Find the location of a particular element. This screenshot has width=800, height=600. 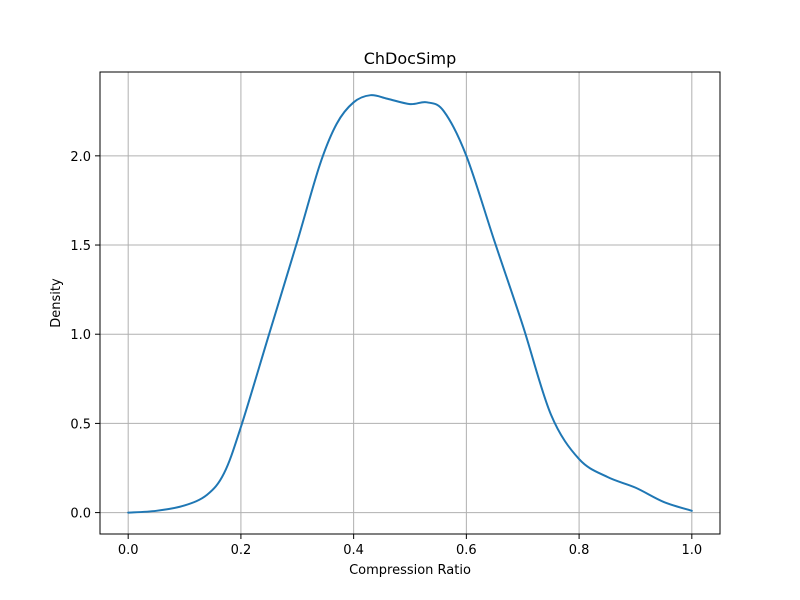

x-tick-label: 0.8 is located at coordinates (579, 550).